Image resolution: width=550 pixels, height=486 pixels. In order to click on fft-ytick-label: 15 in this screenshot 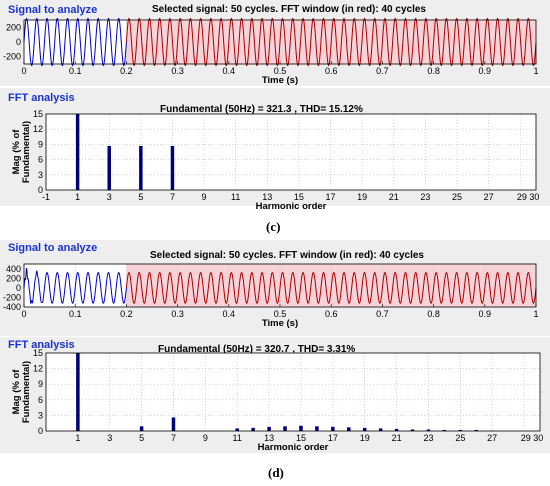, I will do `click(38, 353)`.